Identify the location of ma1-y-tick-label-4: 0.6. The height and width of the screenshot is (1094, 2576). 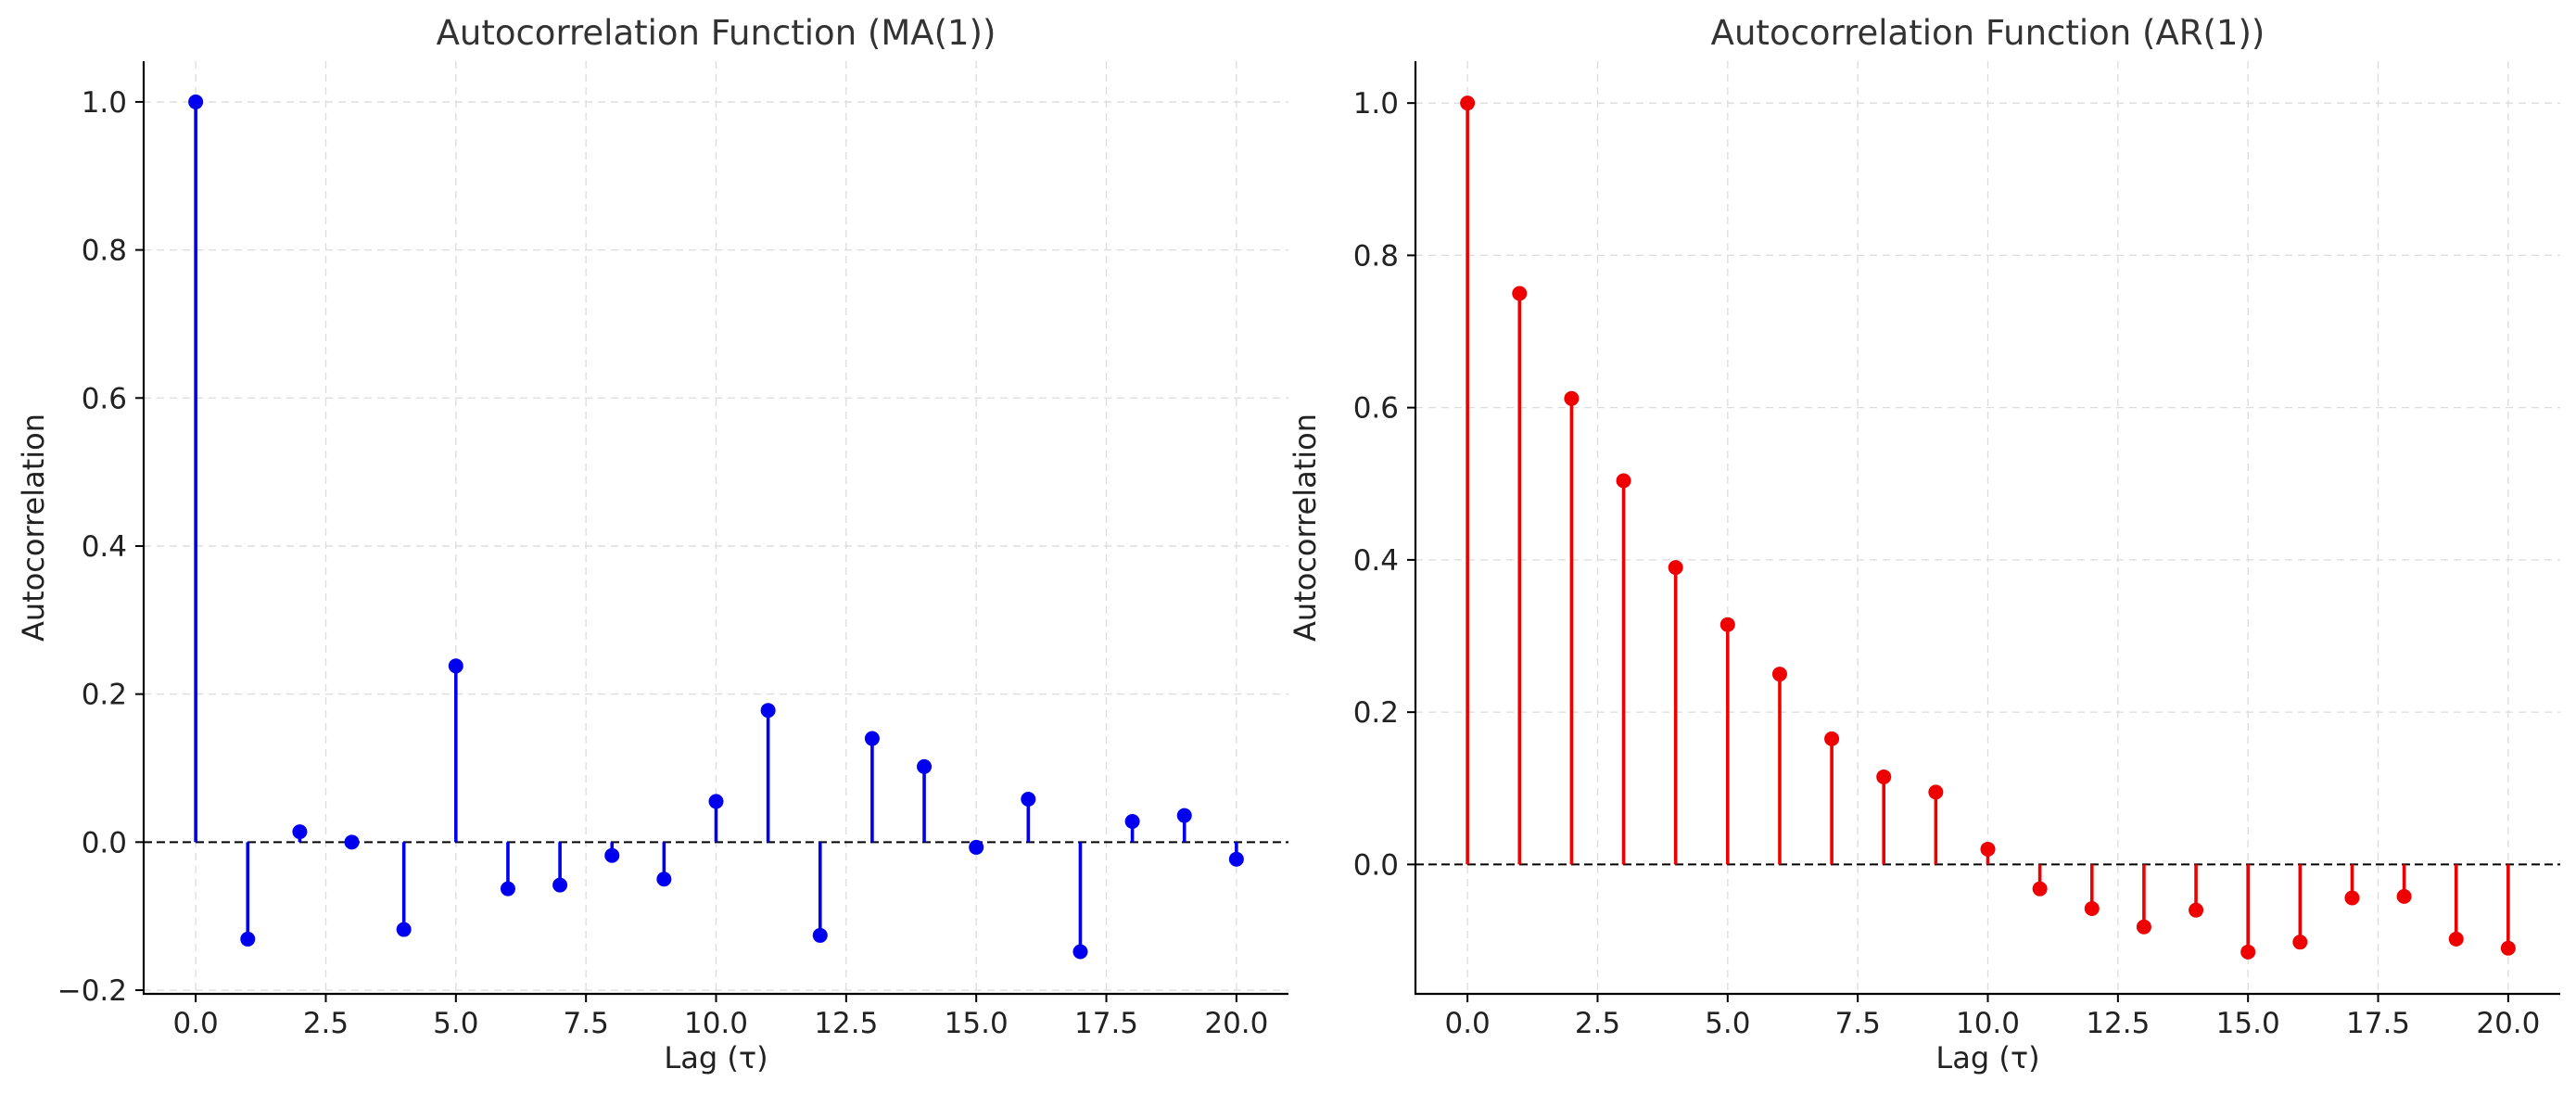
(104, 398).